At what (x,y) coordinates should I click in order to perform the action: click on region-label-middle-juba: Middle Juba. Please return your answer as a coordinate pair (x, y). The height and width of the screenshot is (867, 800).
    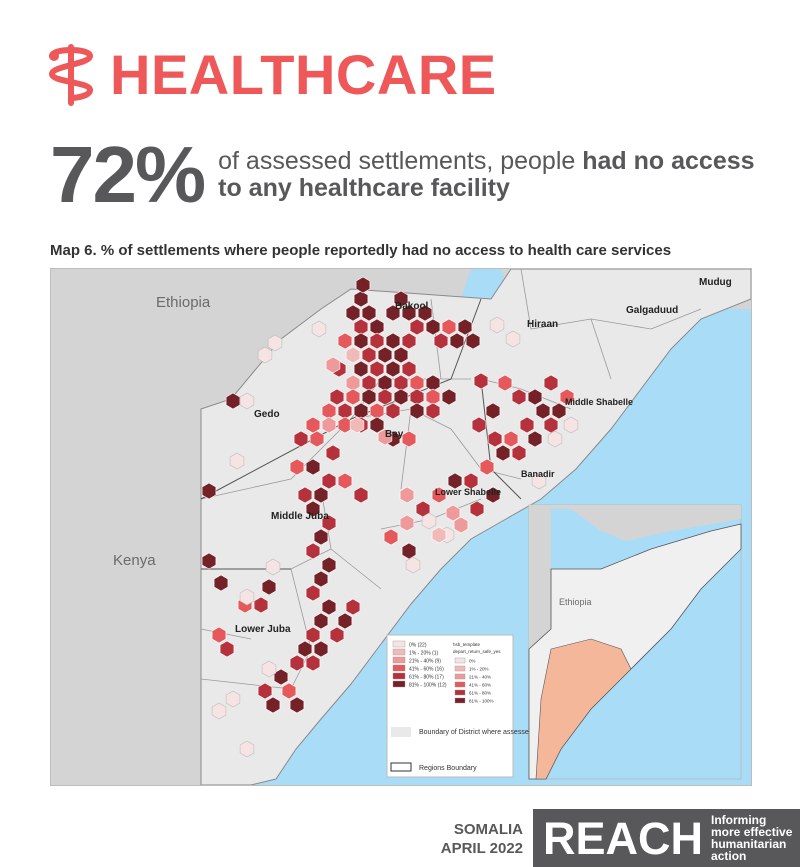
    Looking at the image, I should click on (300, 516).